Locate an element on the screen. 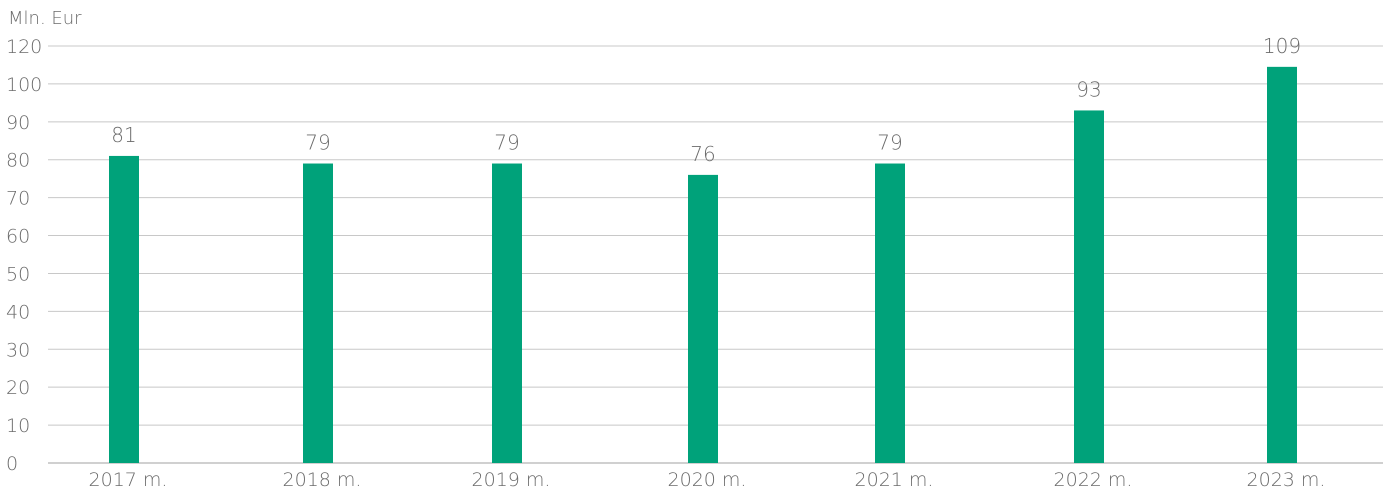 The width and height of the screenshot is (1389, 494). x-tick-label: 2019 m. is located at coordinates (511, 479).